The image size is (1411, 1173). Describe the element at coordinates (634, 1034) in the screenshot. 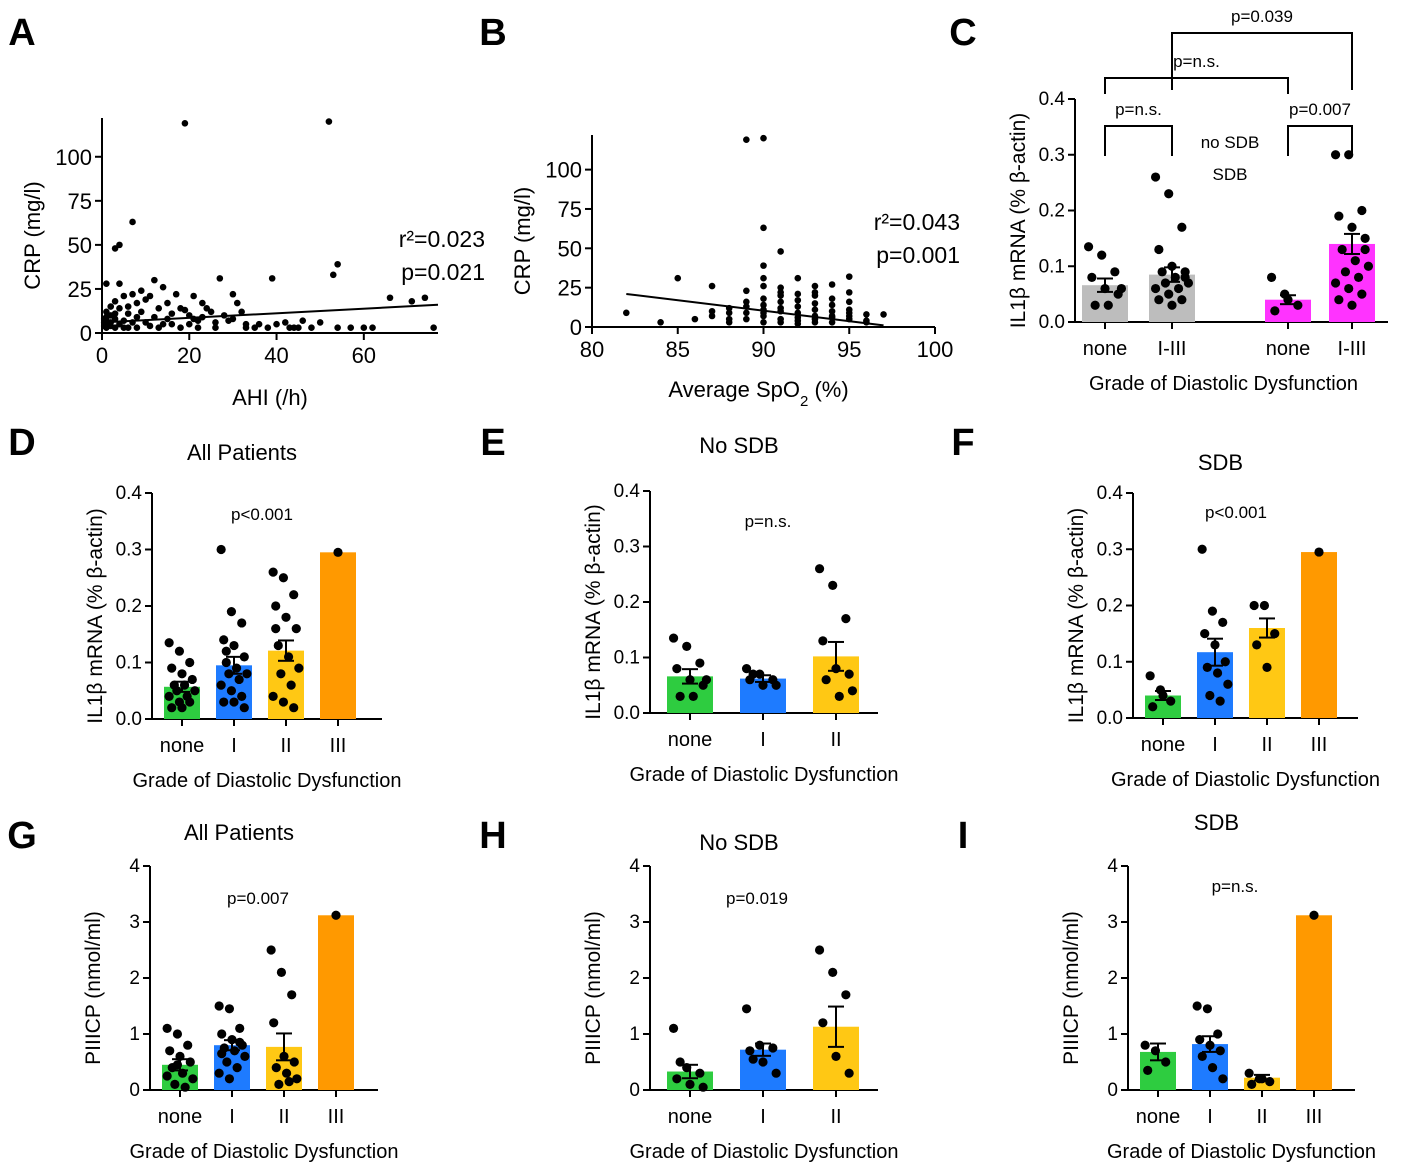

I see `y-tick-label: 1` at that location.